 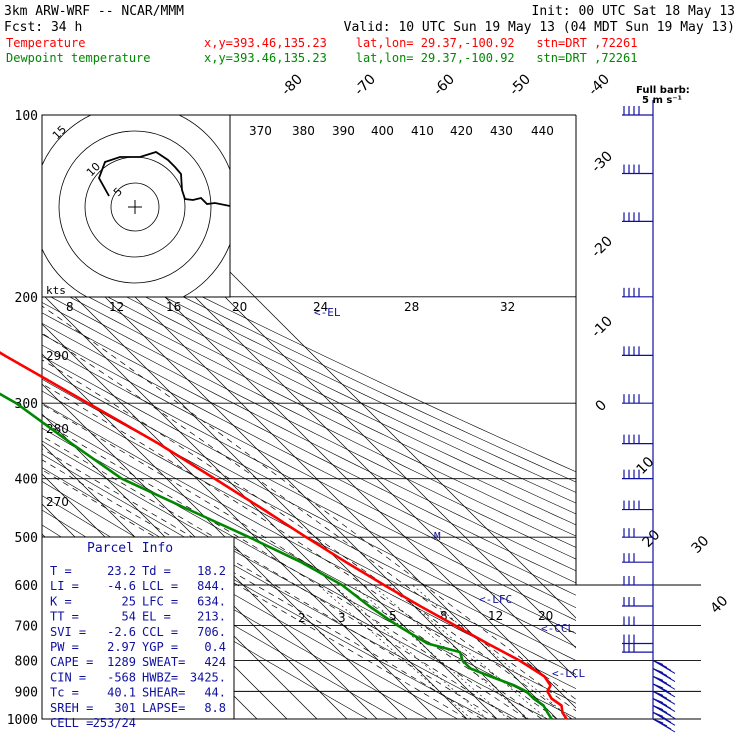 What do you see at coordinates (437, 536) in the screenshot?
I see `m-marker-label: M` at bounding box center [437, 536].